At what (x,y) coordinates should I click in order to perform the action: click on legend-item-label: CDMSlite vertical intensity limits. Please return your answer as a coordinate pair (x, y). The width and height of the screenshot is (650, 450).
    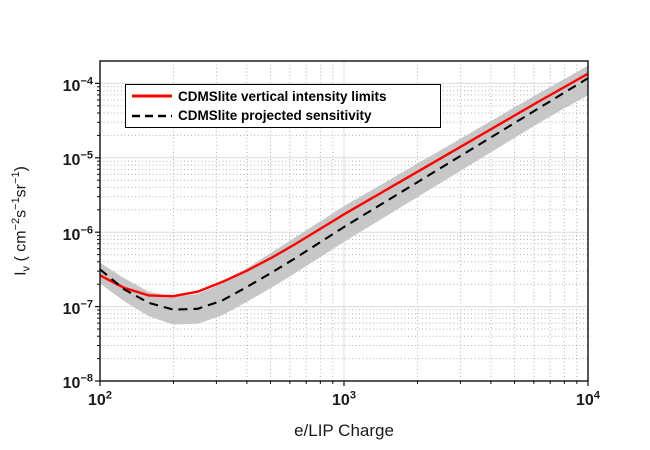
    Looking at the image, I should click on (282, 96).